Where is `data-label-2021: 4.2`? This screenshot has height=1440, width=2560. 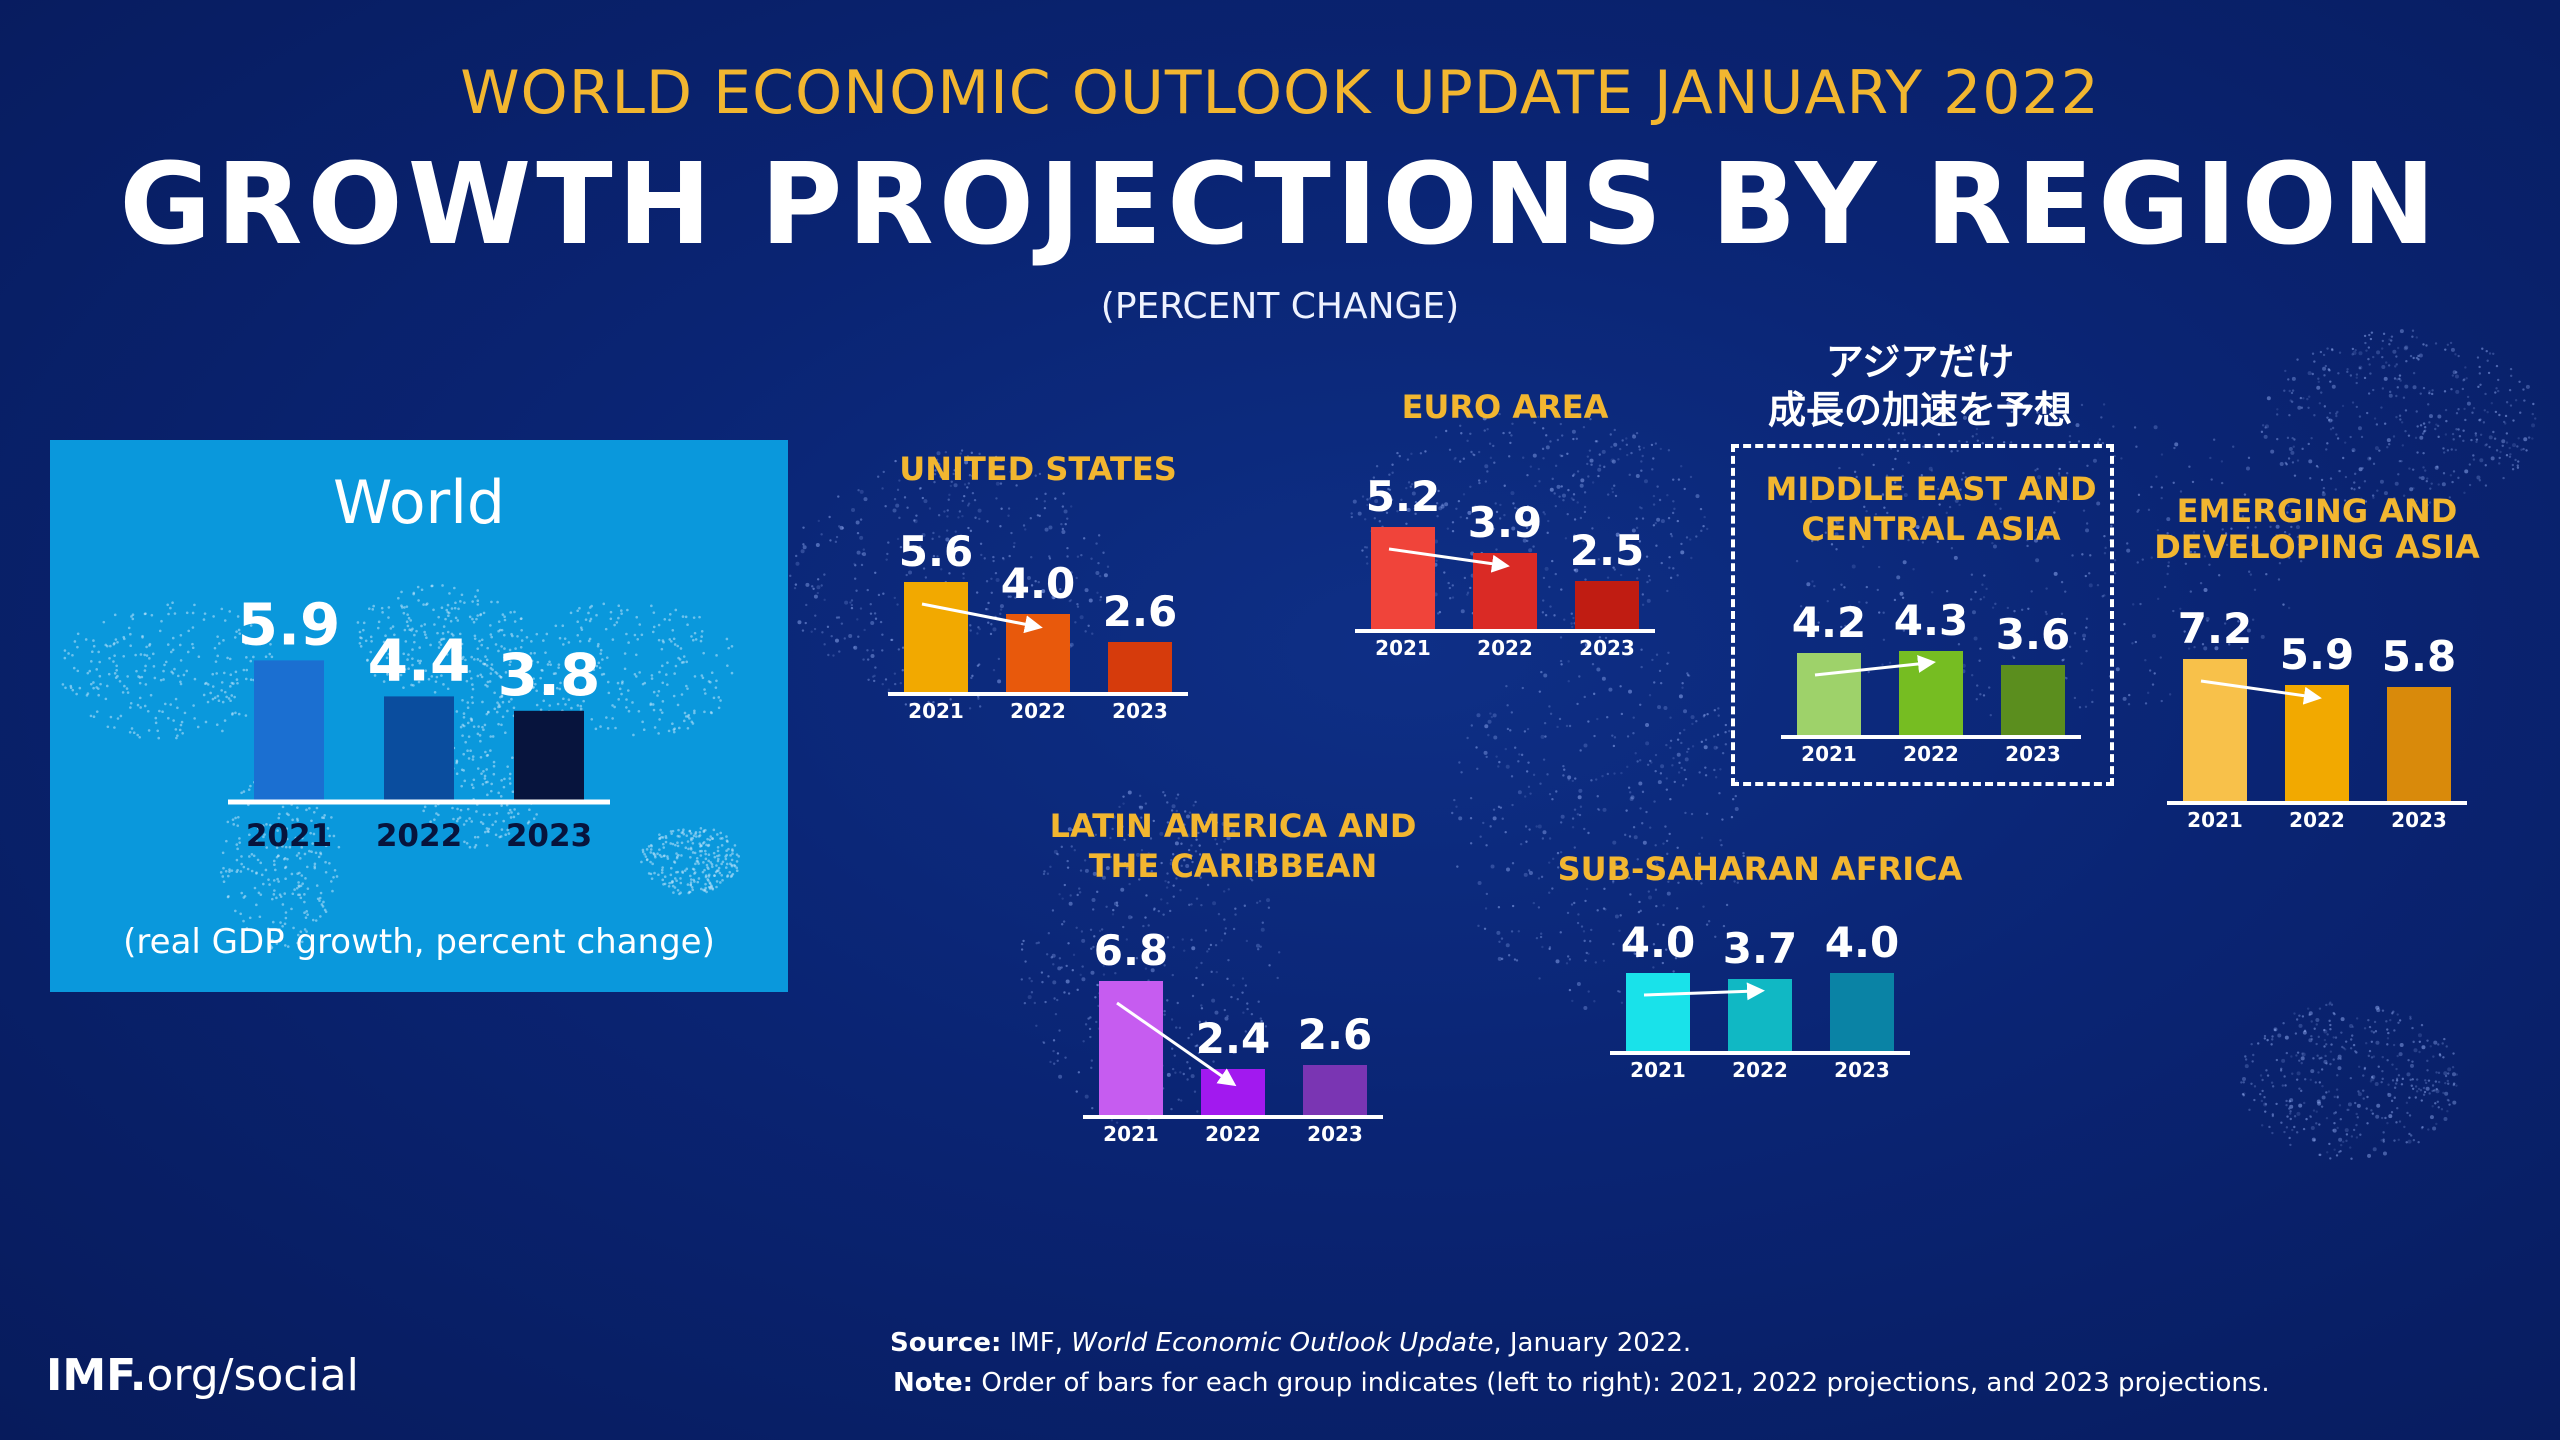
data-label-2021: 4.2 is located at coordinates (1829, 622).